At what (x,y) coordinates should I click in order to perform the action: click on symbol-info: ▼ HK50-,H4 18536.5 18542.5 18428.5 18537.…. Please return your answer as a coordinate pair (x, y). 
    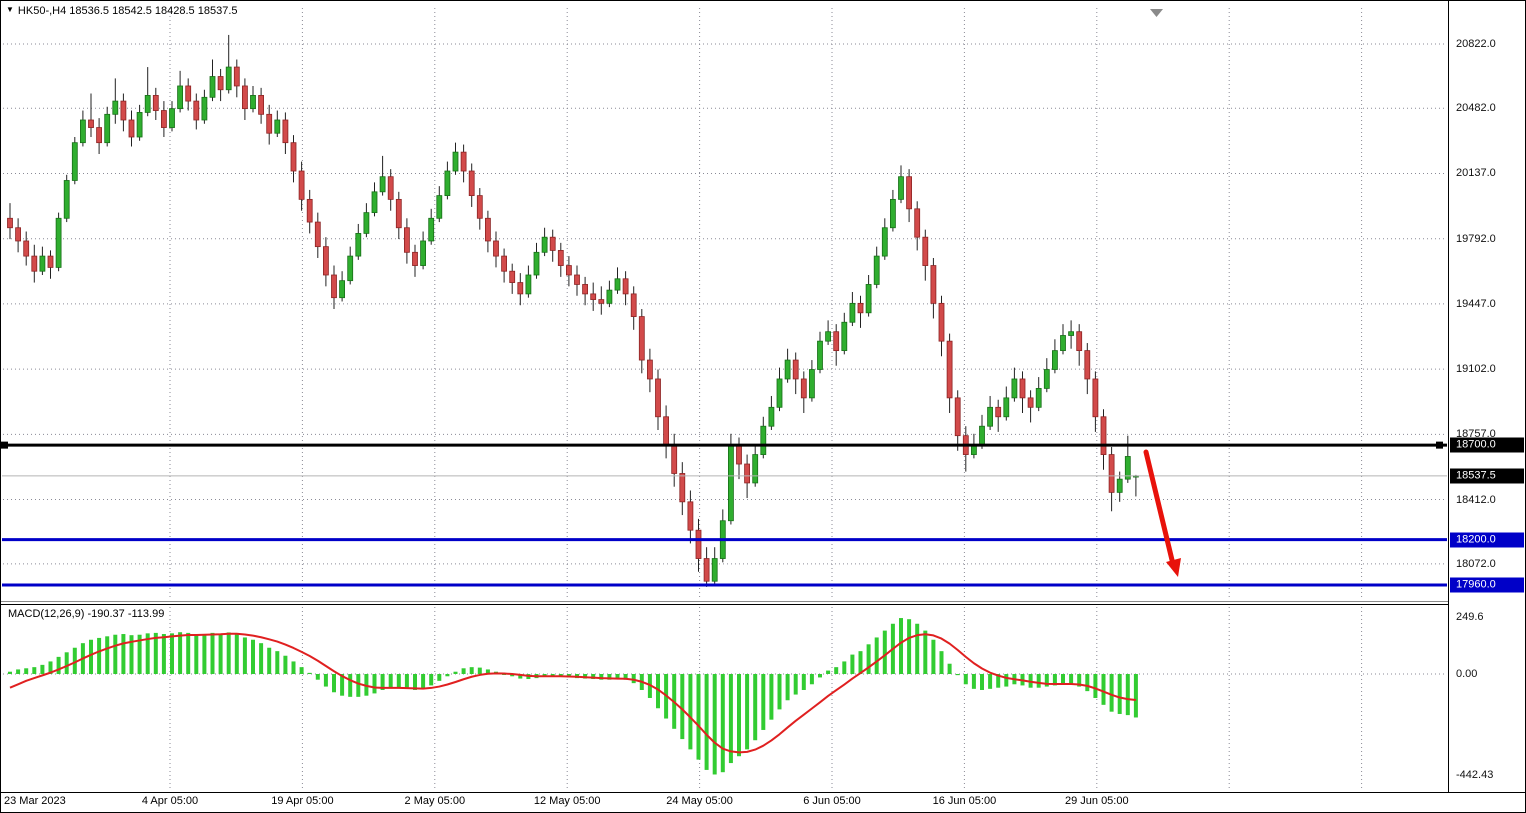
    Looking at the image, I should click on (122, 11).